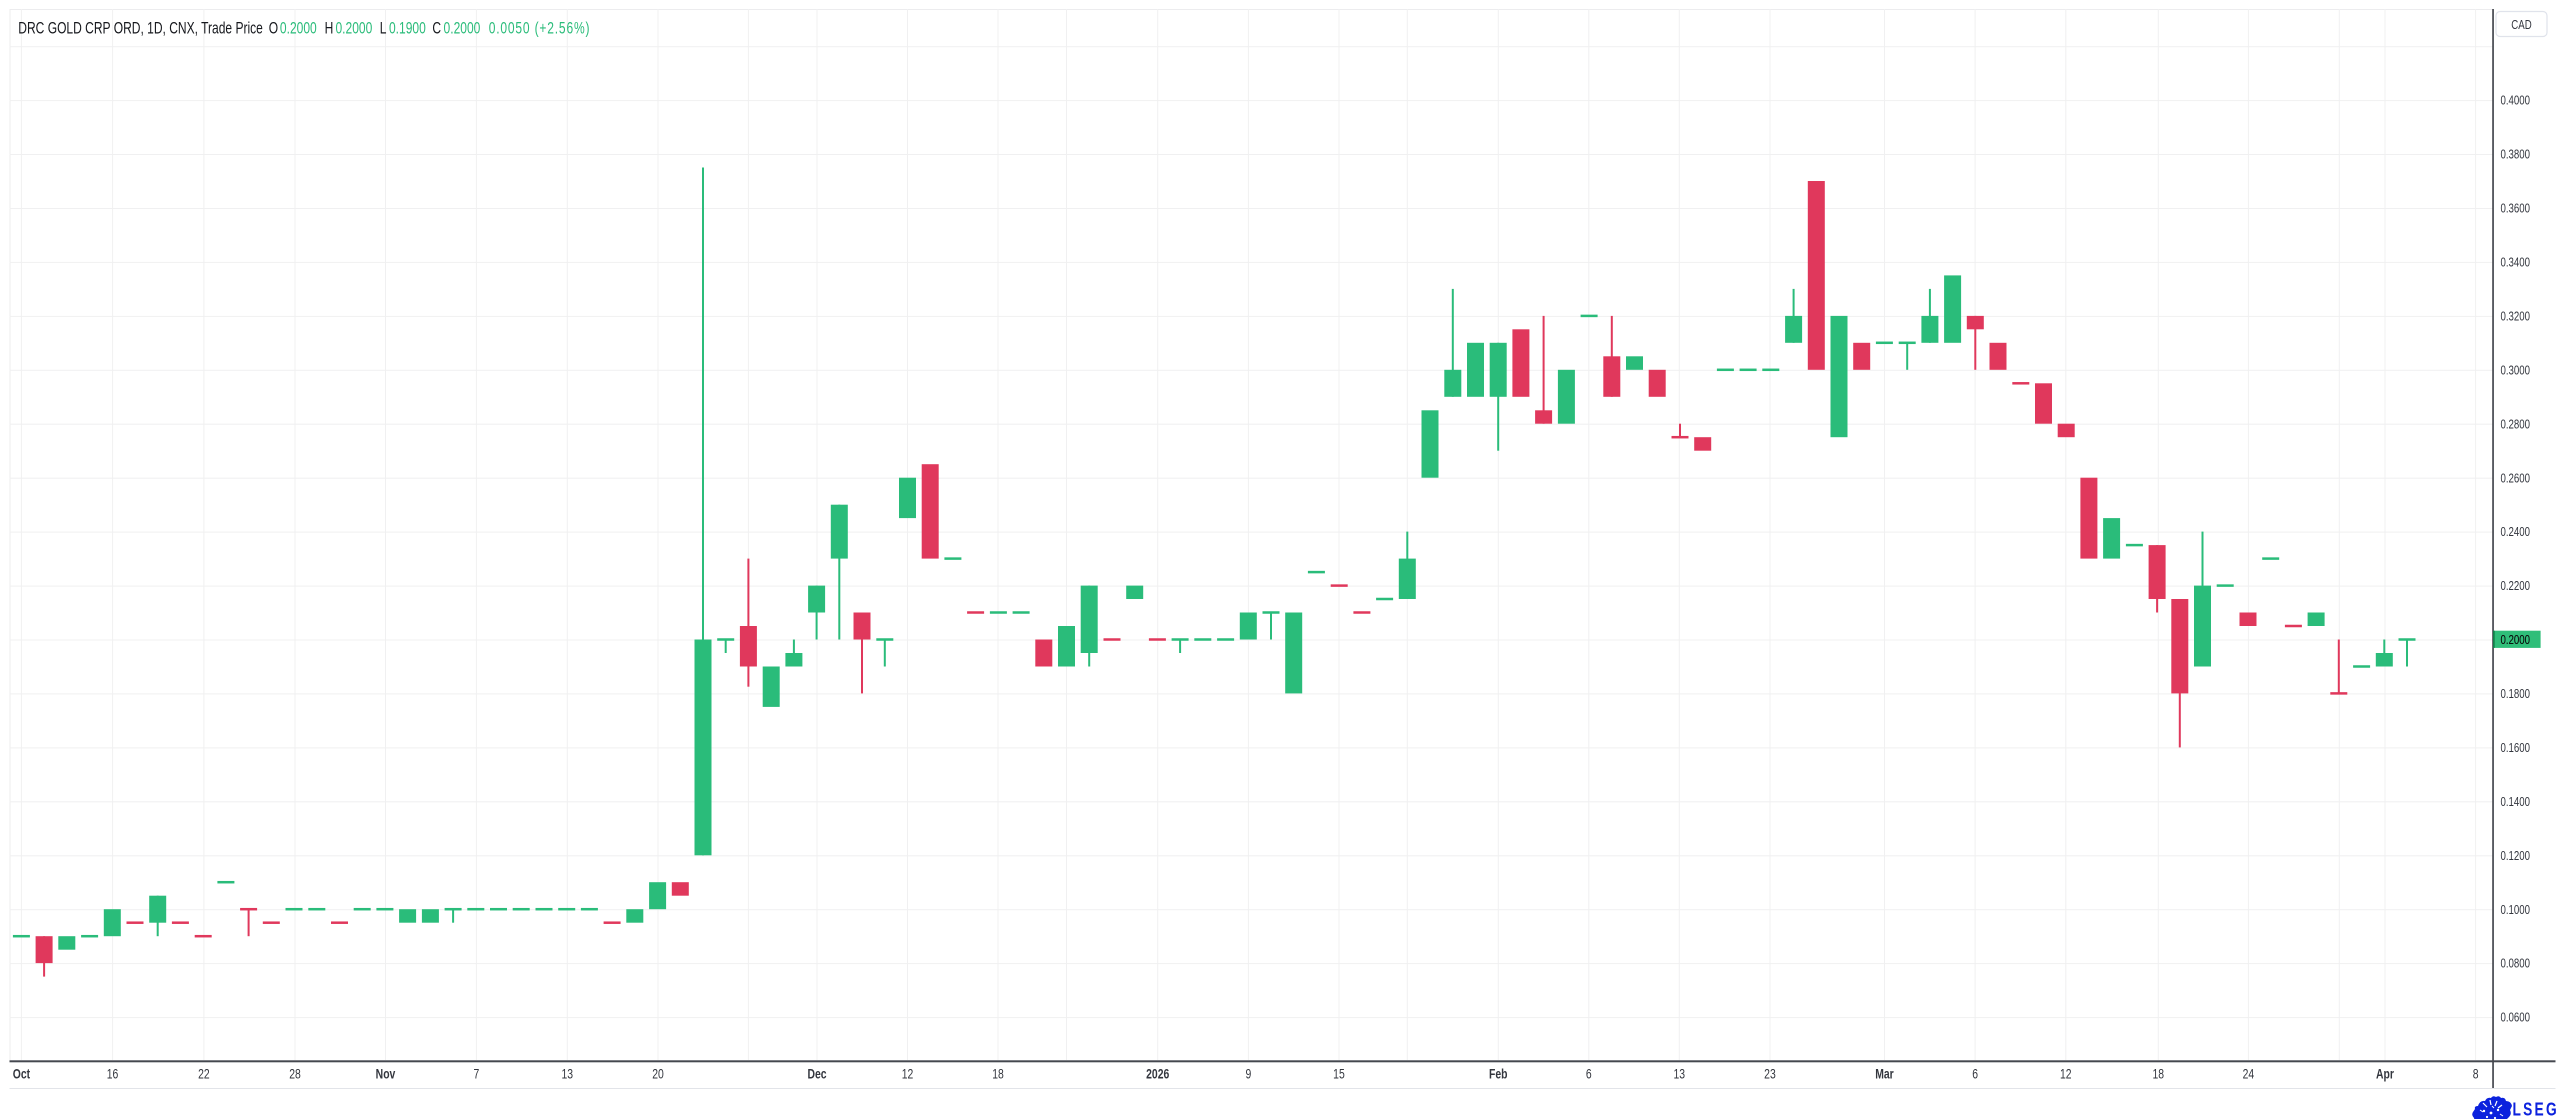 The image size is (2560, 1119). I want to click on svg-text: 28, so click(295, 1074).